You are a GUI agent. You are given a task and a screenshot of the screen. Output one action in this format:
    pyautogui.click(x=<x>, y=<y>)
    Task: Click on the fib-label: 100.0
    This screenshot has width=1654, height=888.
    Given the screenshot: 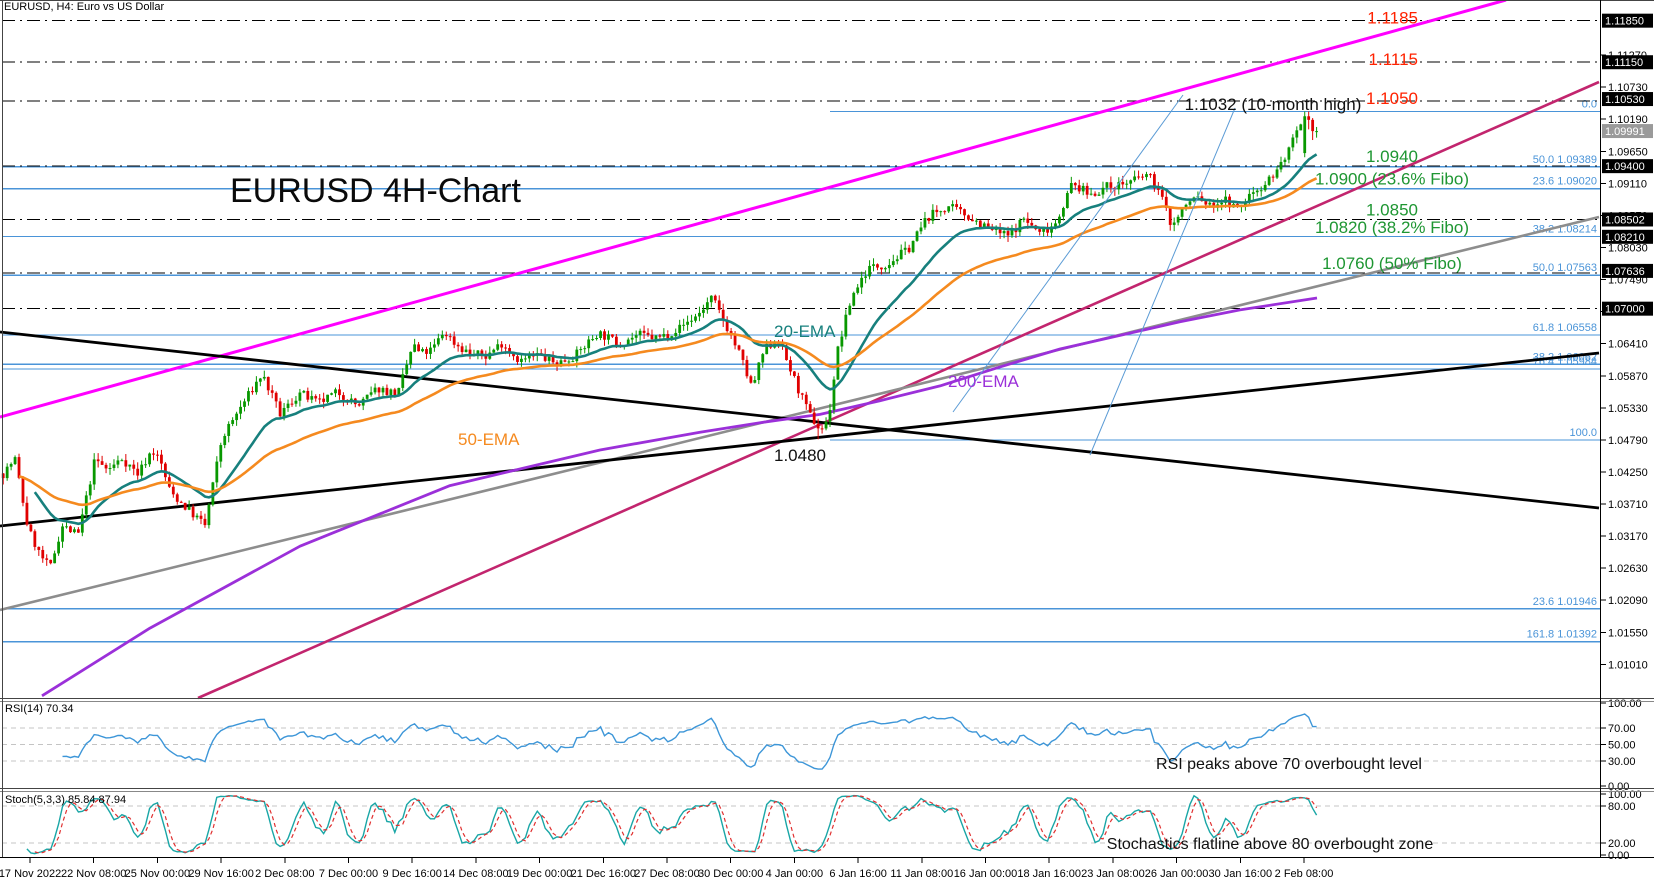 What is the action you would take?
    pyautogui.click(x=1583, y=433)
    